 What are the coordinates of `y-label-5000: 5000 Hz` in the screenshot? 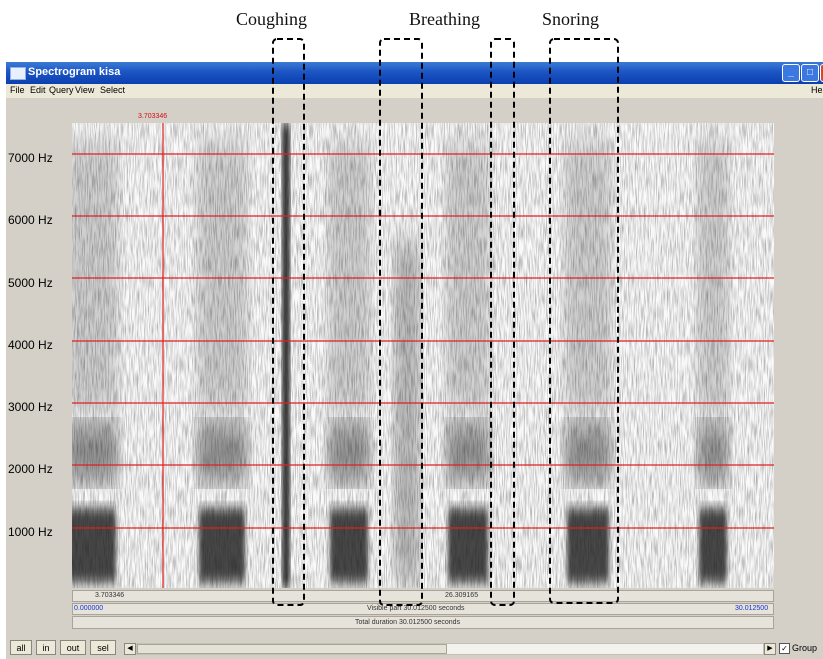 It's located at (30, 283).